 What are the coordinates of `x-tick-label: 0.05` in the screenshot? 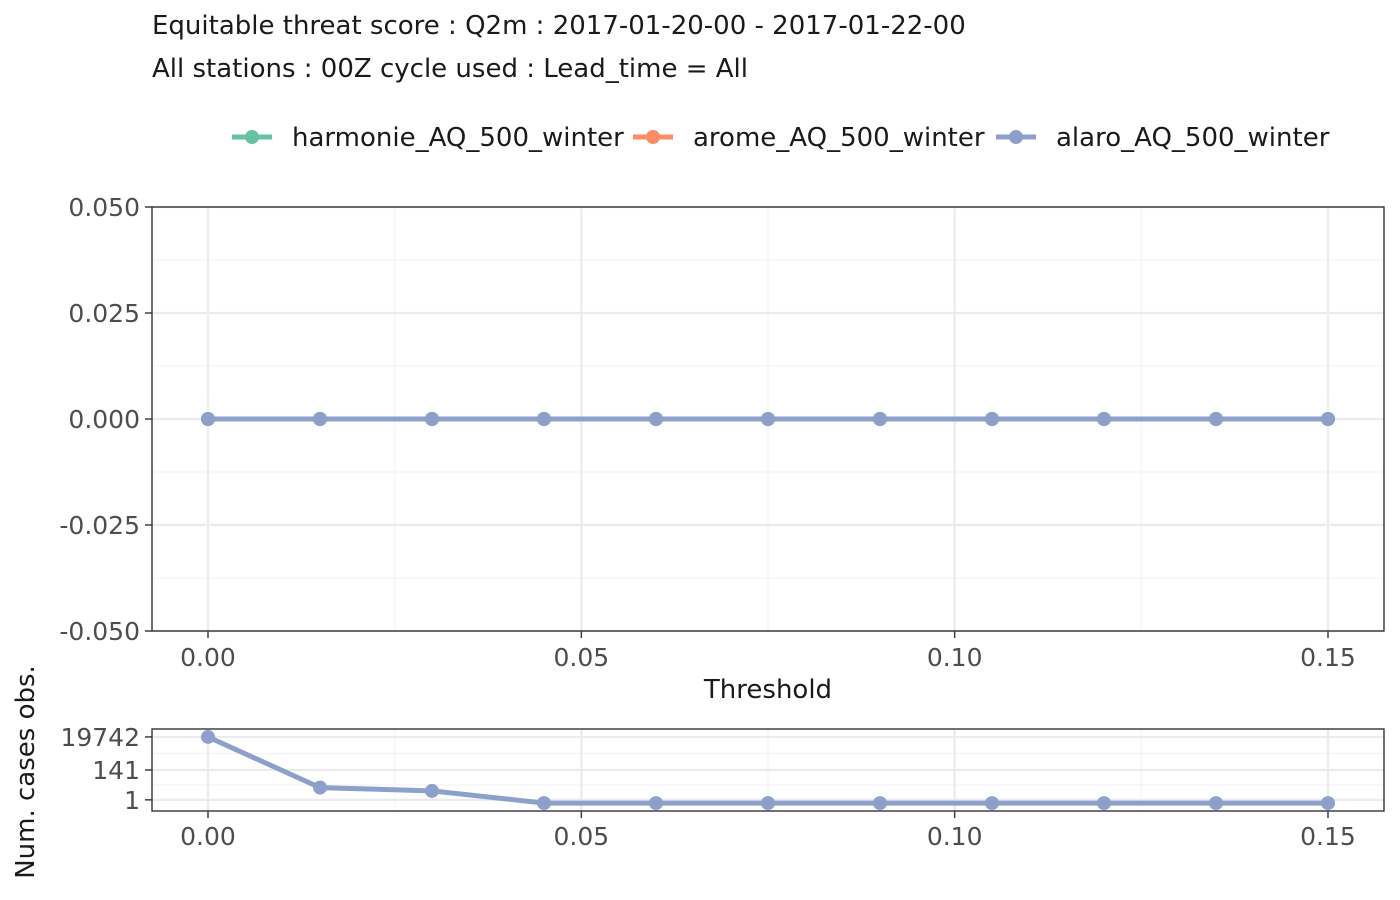 It's located at (581, 657).